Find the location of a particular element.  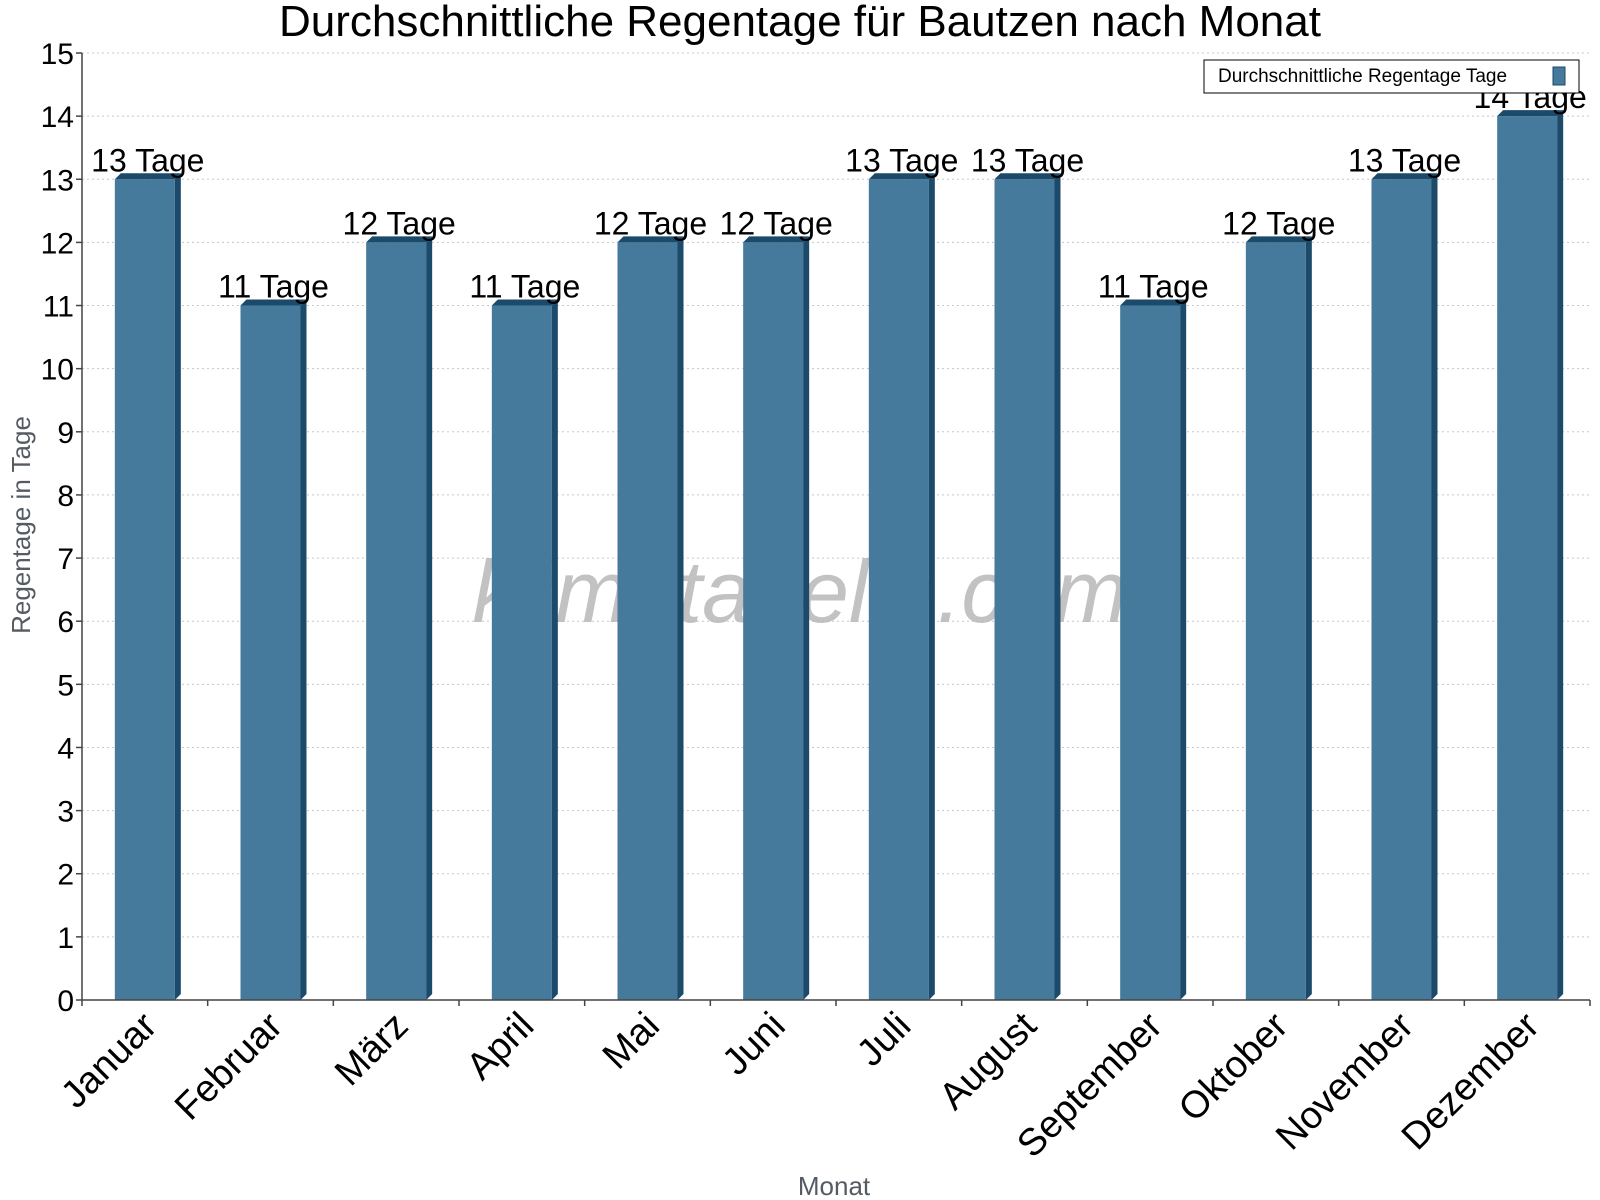

x-tick-label: Mai is located at coordinates (631, 1041).